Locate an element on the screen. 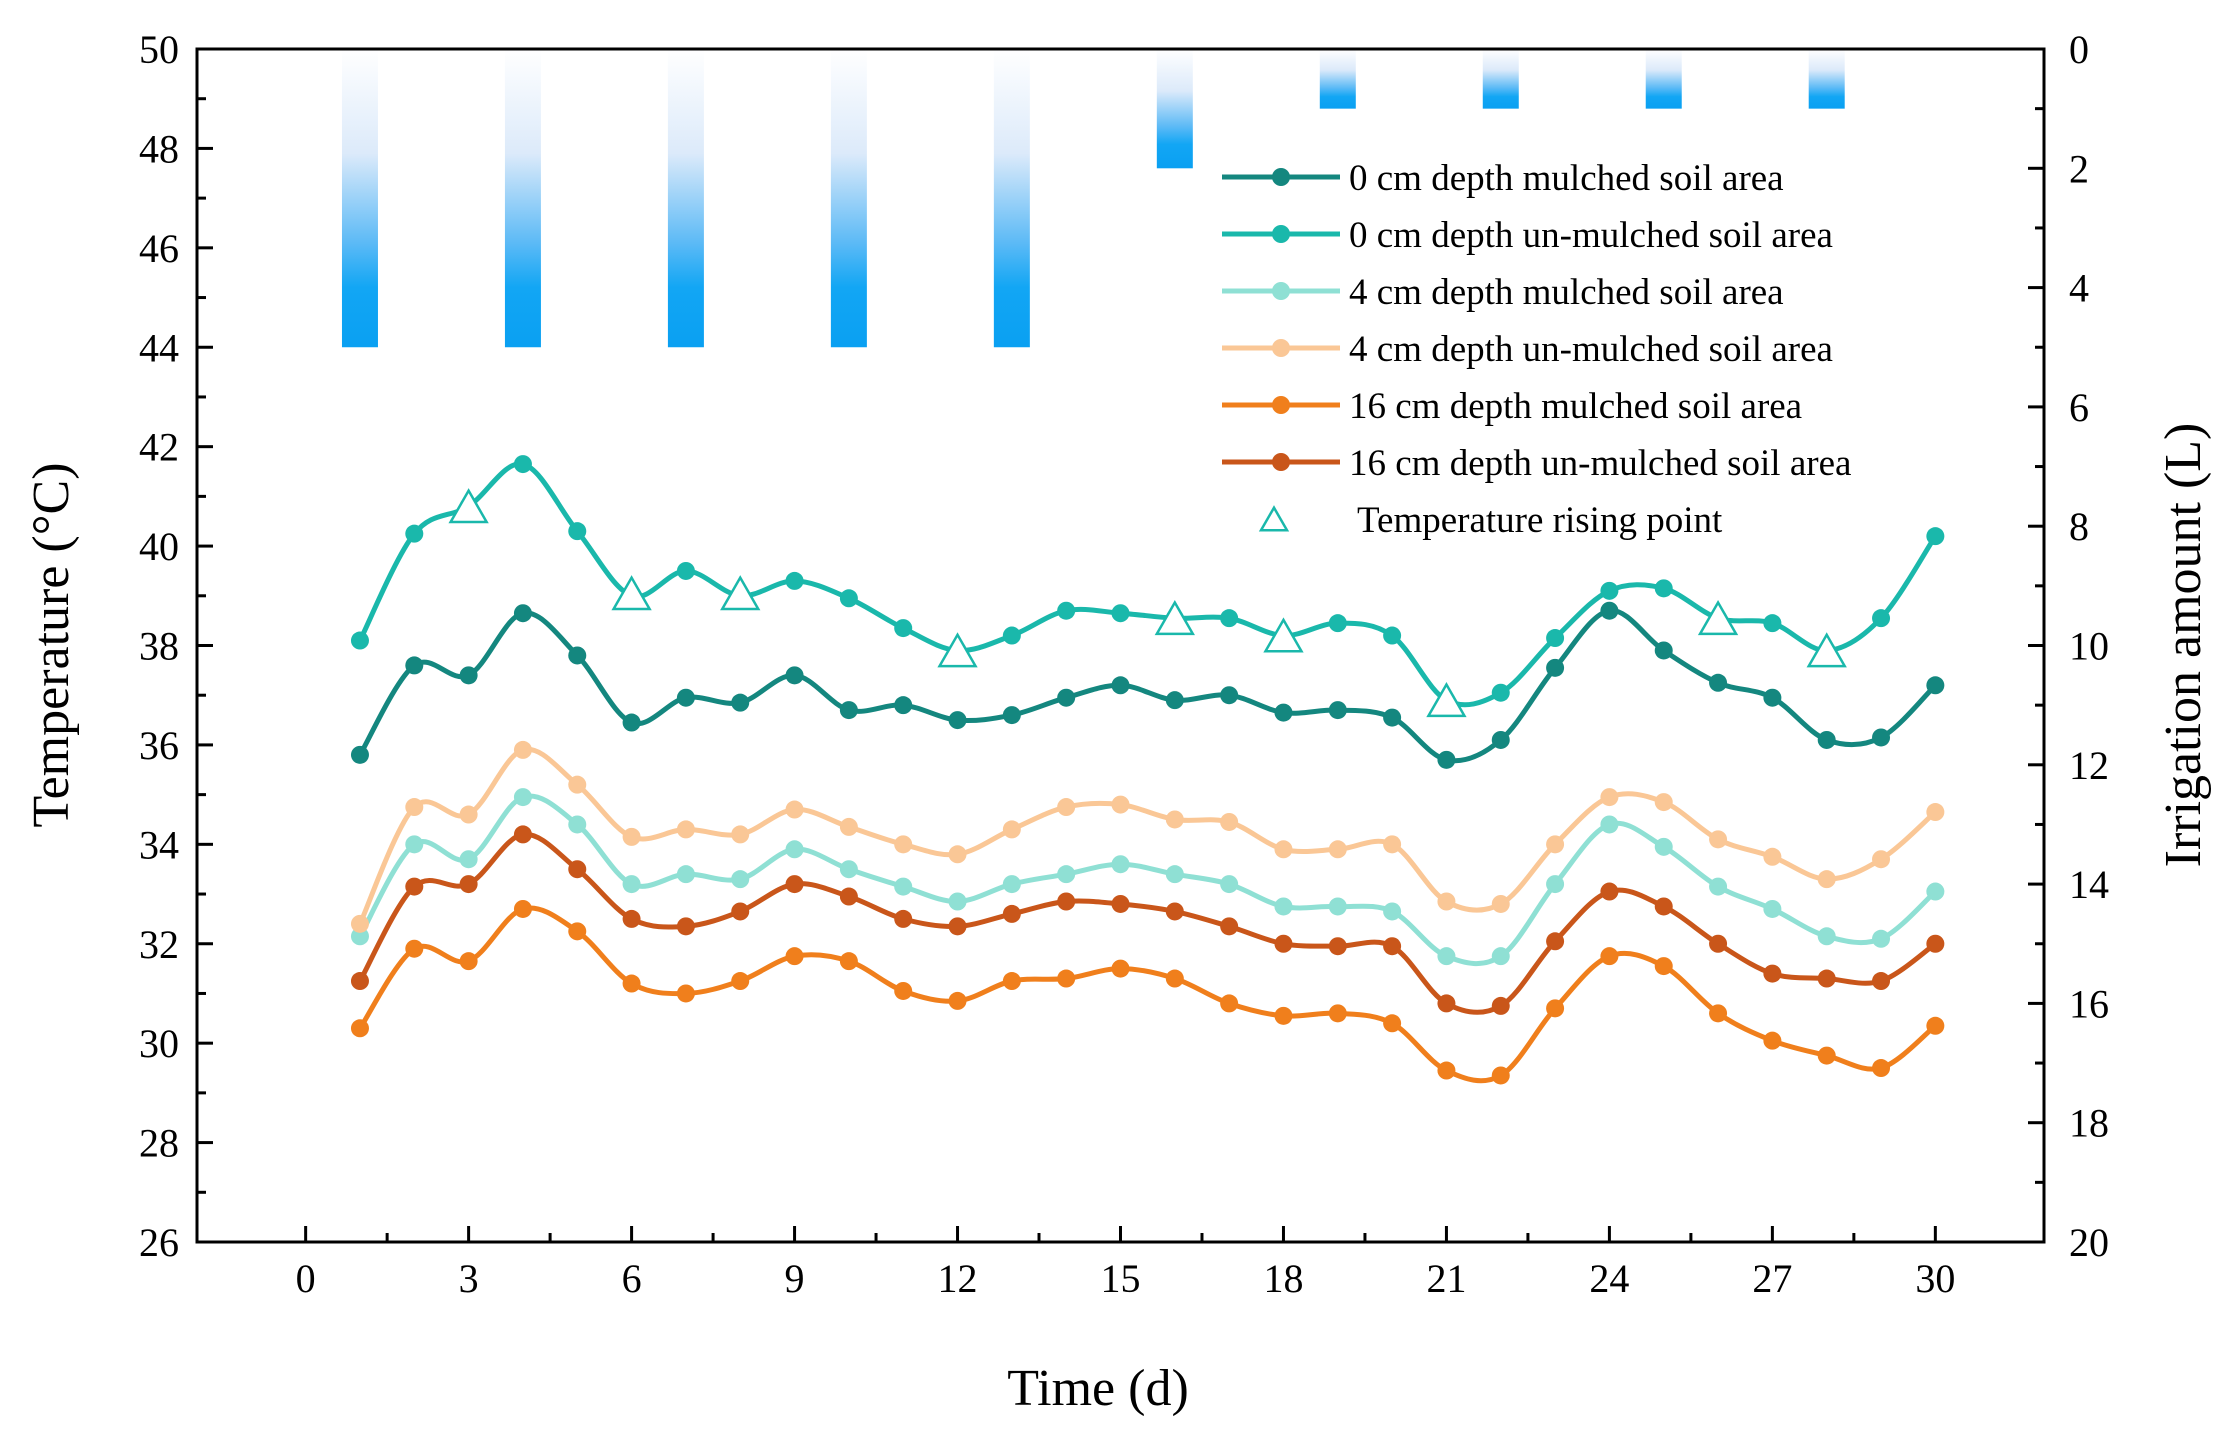 The width and height of the screenshot is (2232, 1446). x-tick-label: 0 is located at coordinates (306, 1278).